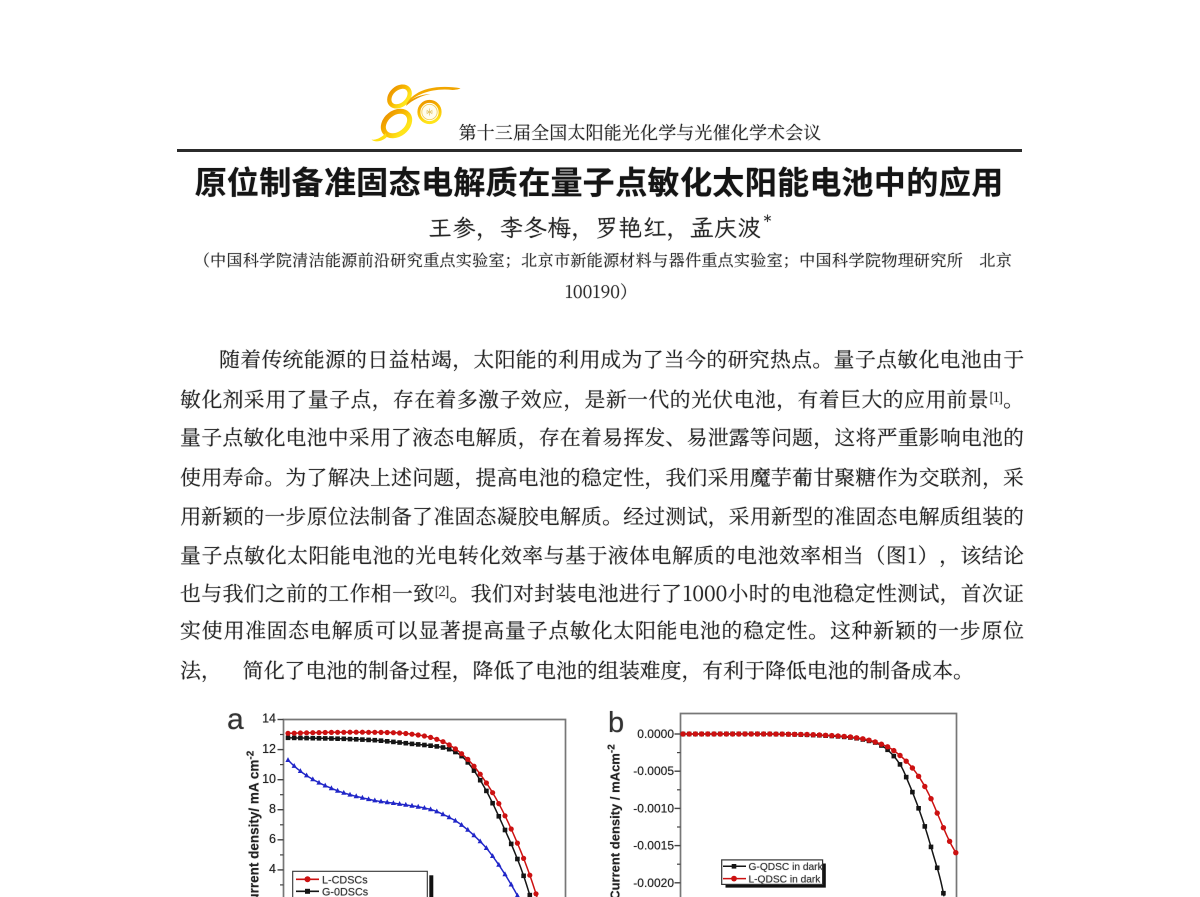 This screenshot has width=1200, height=897. What do you see at coordinates (269, 719) in the screenshot?
I see `svg-text: 14` at bounding box center [269, 719].